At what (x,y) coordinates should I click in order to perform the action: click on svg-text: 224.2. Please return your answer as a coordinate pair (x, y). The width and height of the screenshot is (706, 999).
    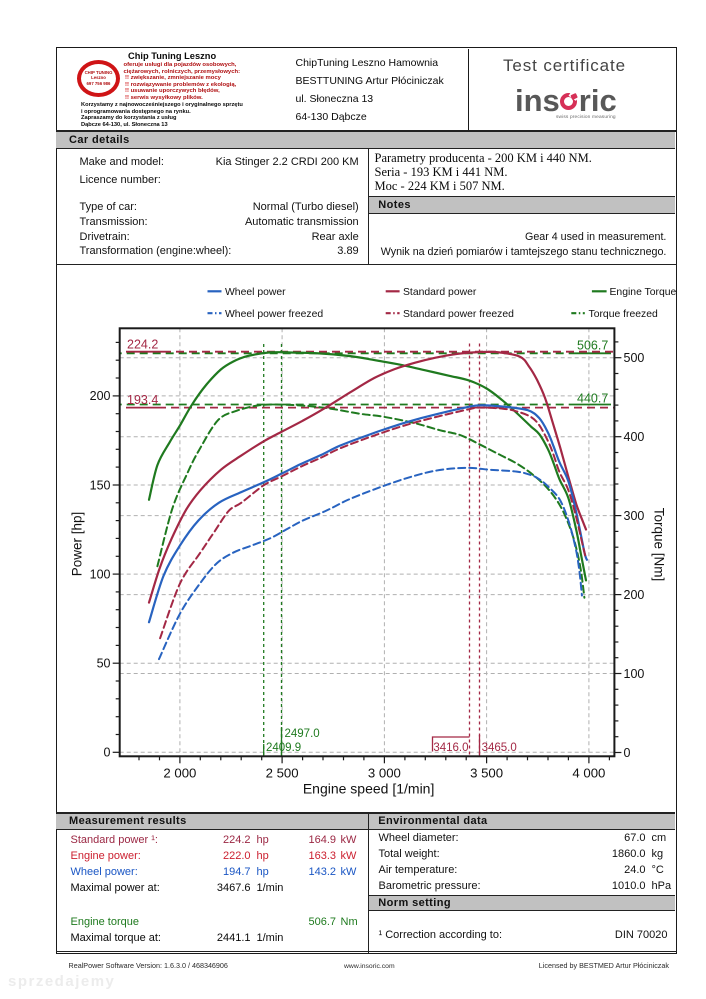
    Looking at the image, I should click on (142, 345).